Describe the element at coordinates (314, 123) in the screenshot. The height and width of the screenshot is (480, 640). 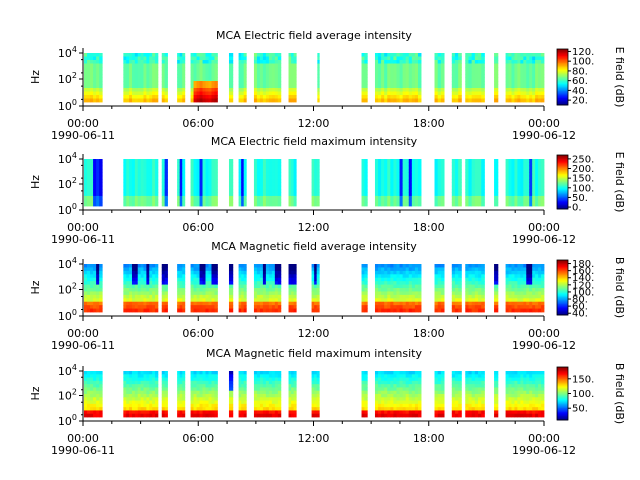
I see `x-tick-label: 12:00` at that location.